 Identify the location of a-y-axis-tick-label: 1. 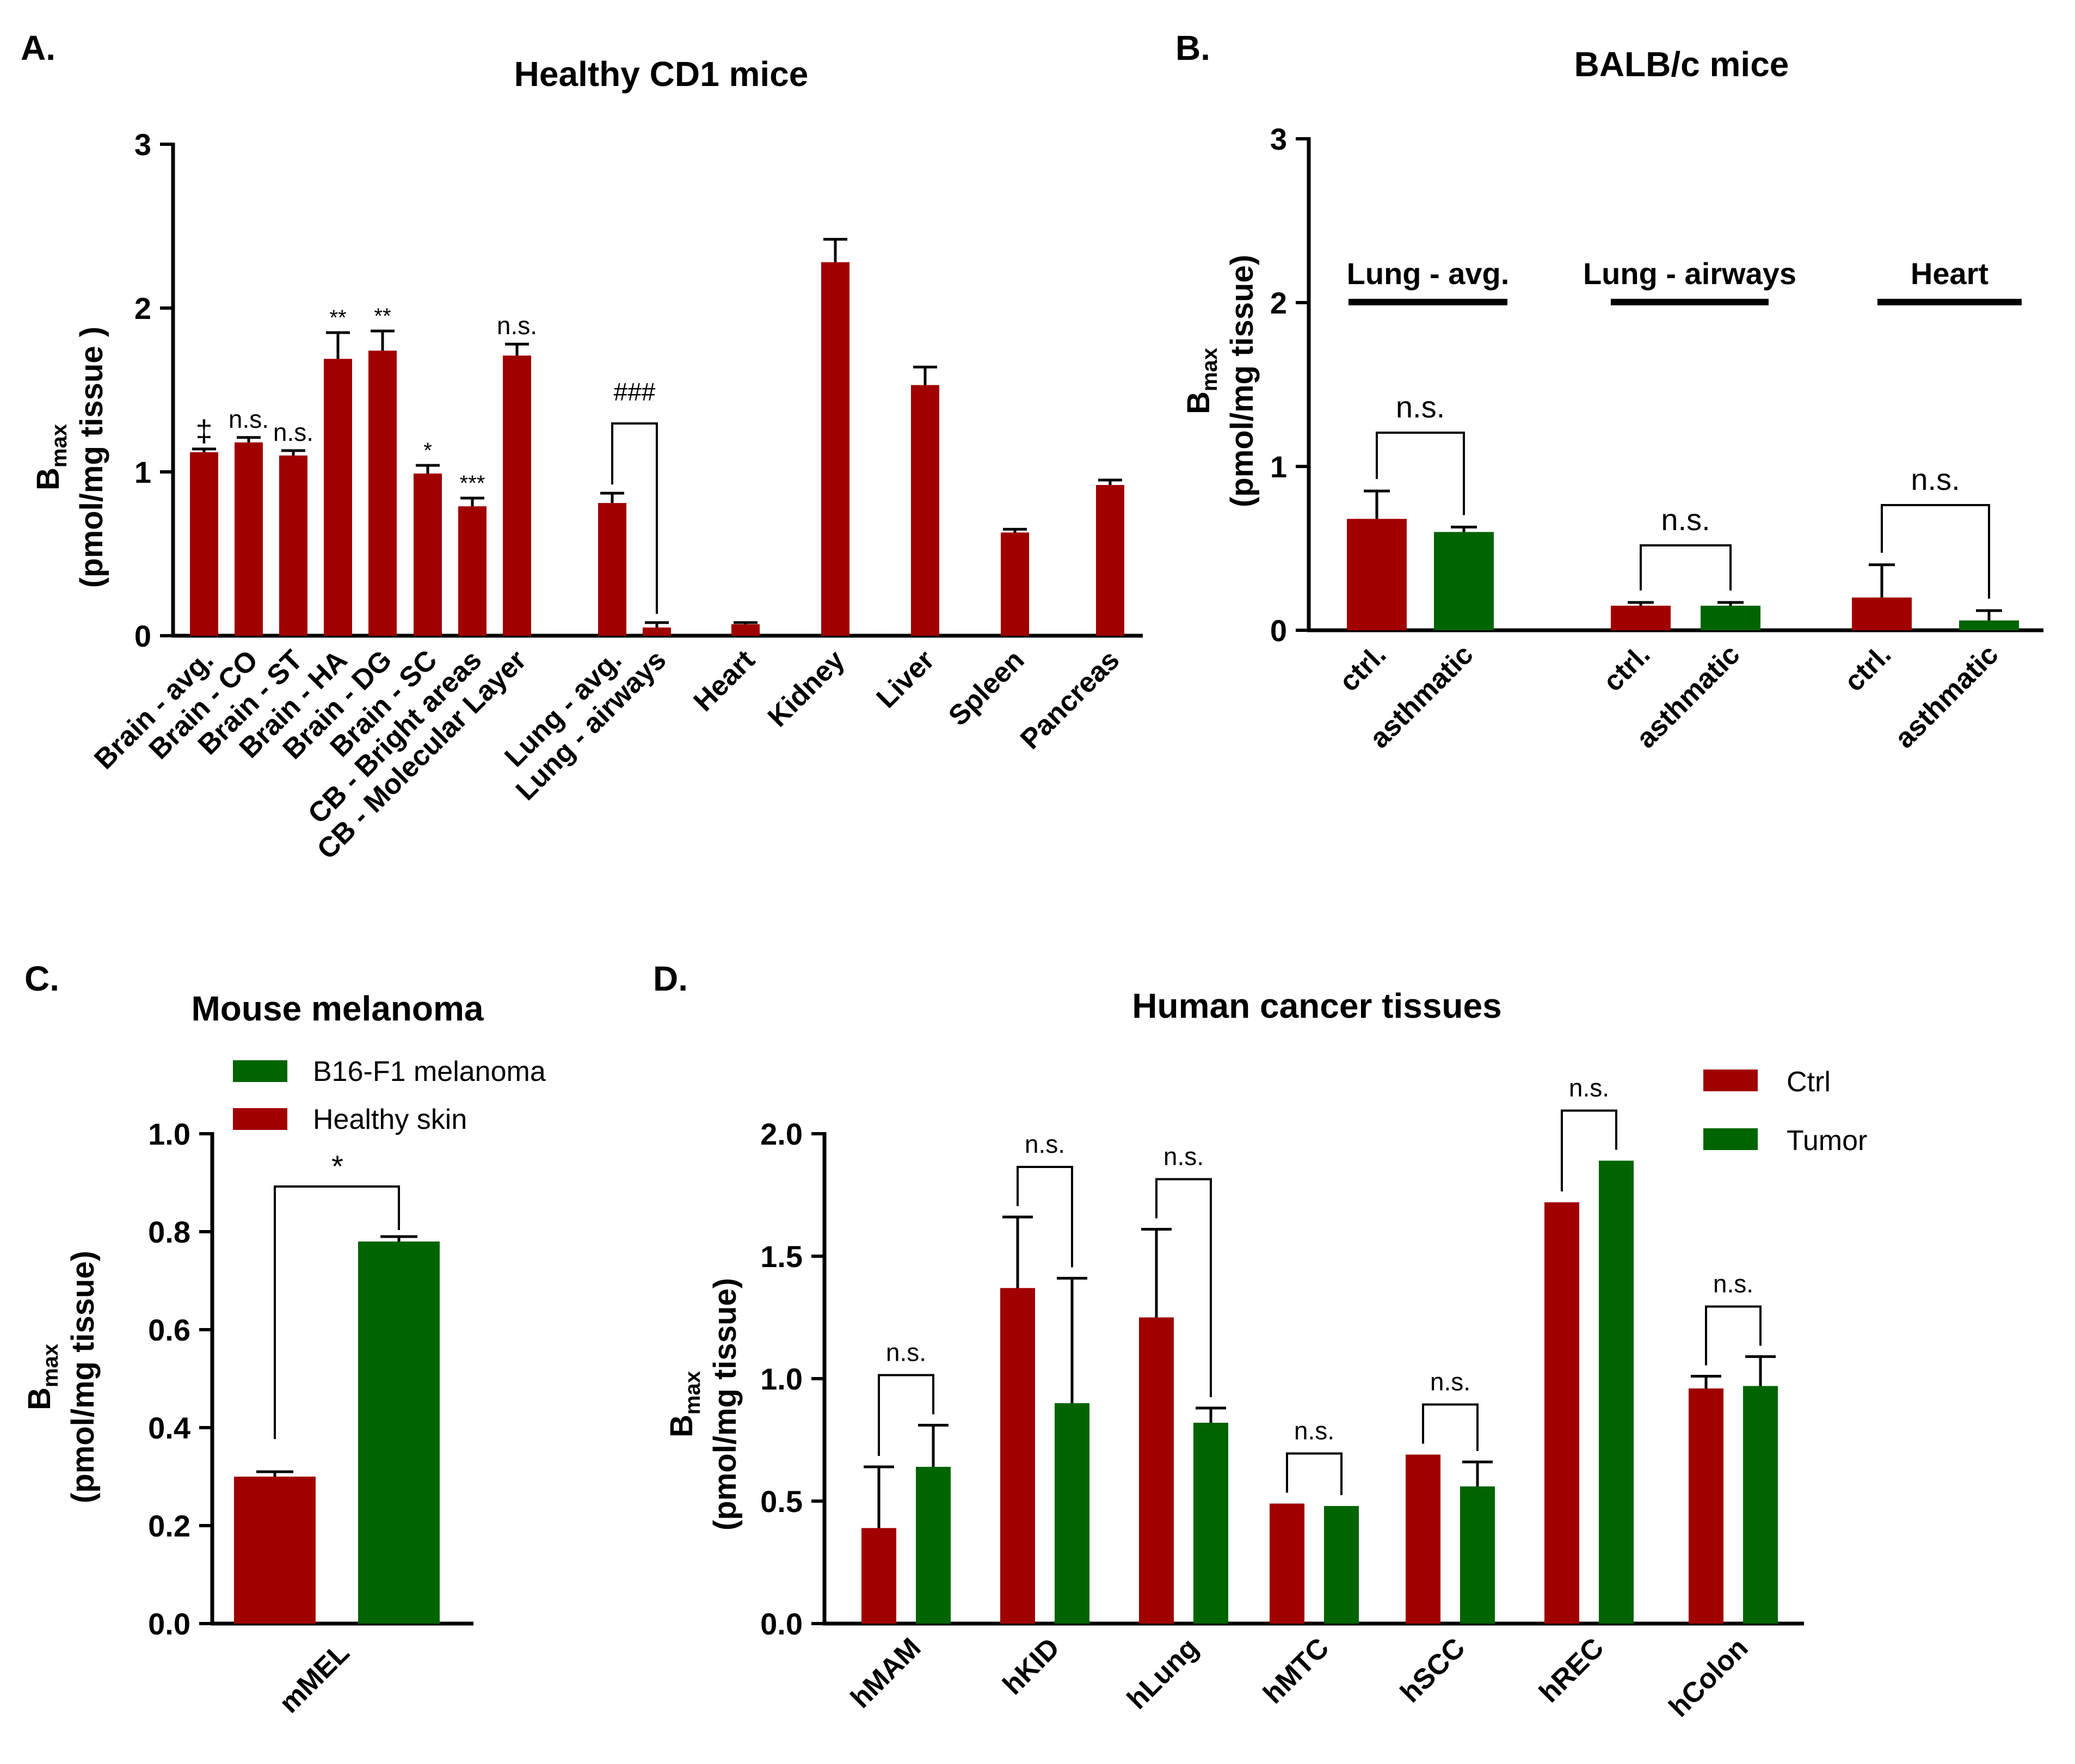
(142, 472).